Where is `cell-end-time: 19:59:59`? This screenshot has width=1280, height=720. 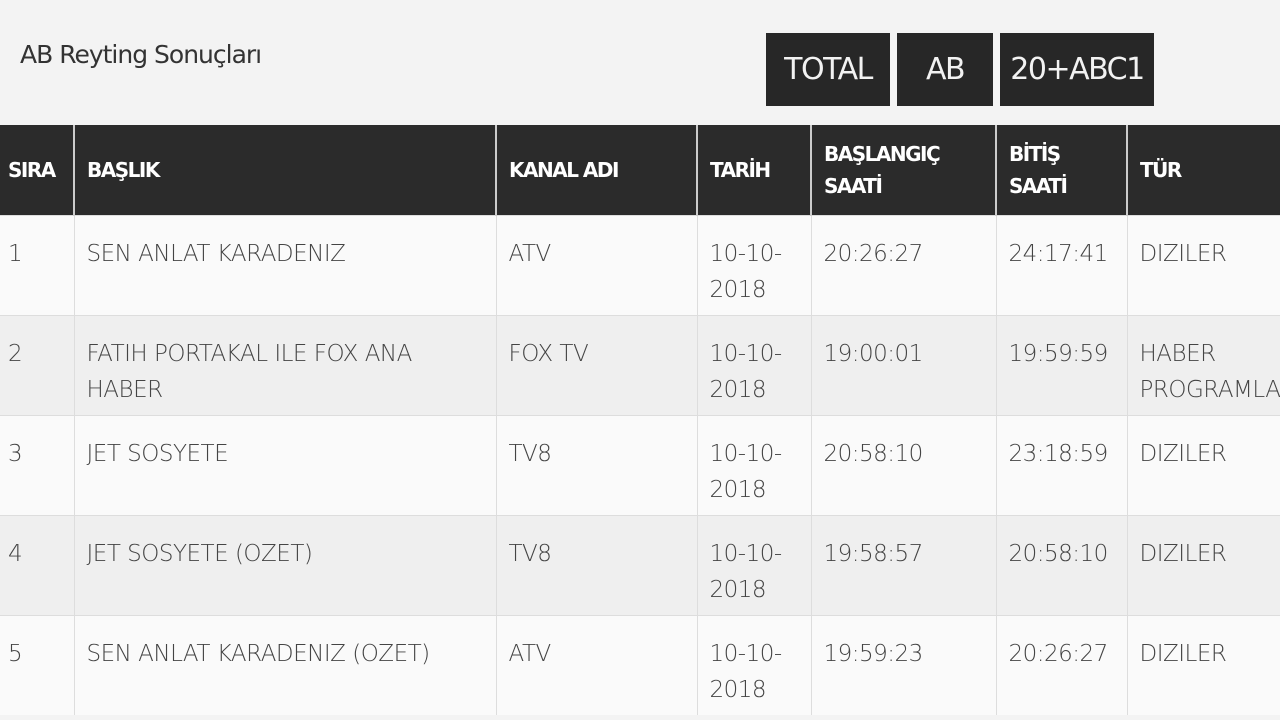
cell-end-time: 19:59:59 is located at coordinates (1061, 365).